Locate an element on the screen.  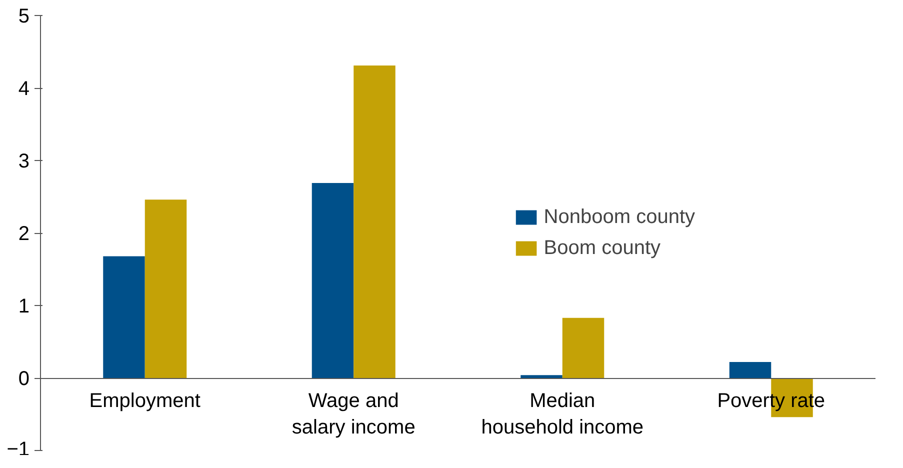
y-tick-label: 5 is located at coordinates (24, 17).